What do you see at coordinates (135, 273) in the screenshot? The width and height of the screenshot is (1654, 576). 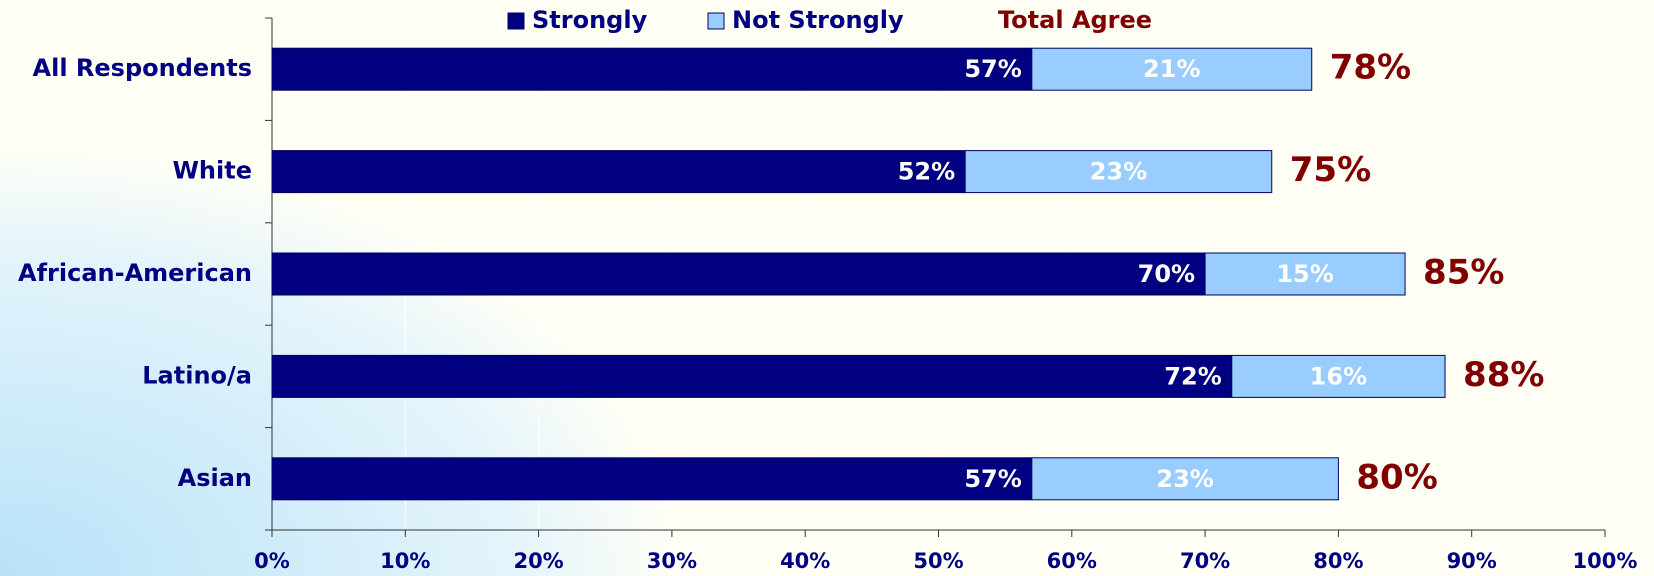 I see `y-tick-label: African-American` at bounding box center [135, 273].